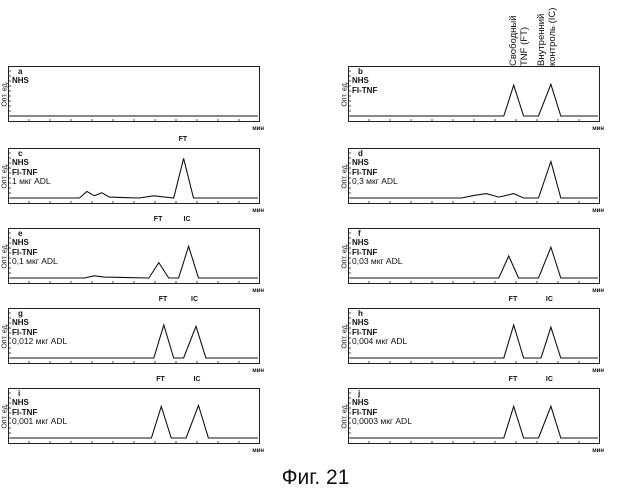  I want to click on internal-control-header: Внутренний контроль (IC), so click(547, 37).